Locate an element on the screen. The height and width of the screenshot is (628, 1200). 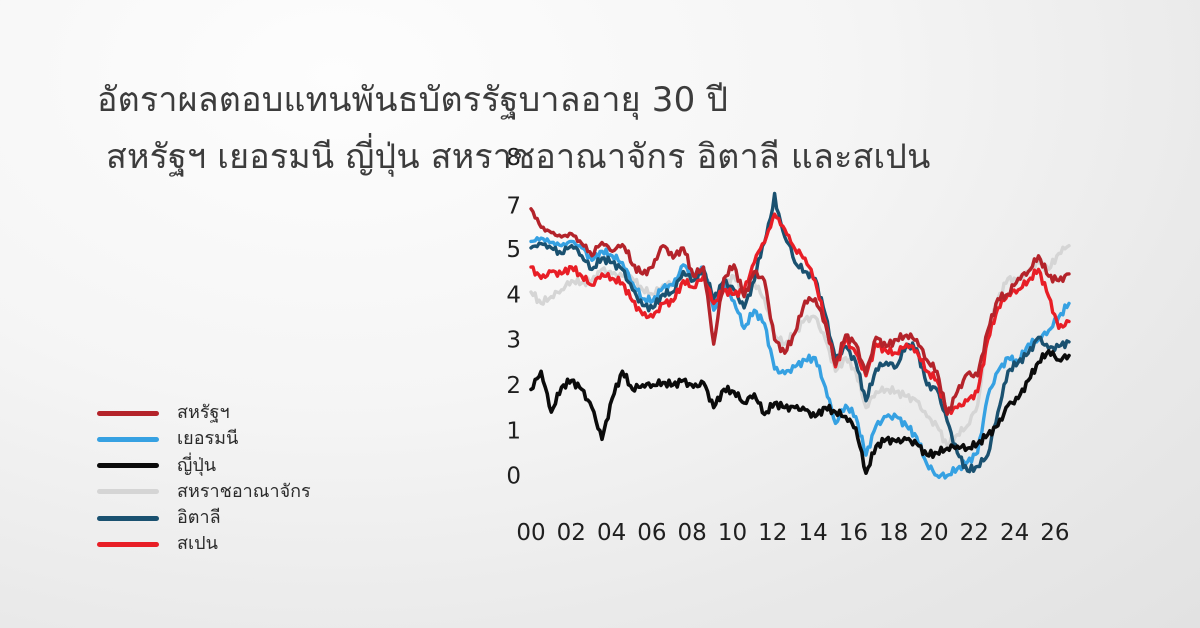
legend-item-italy: อิตาลี is located at coordinates (204, 518).